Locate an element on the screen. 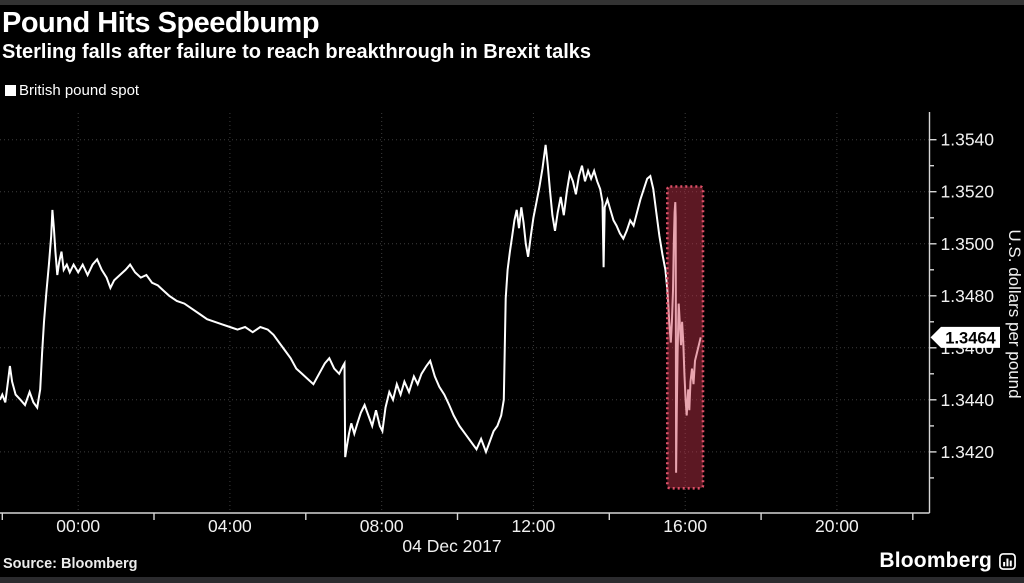 The width and height of the screenshot is (1024, 583). legend: British pound spot is located at coordinates (72, 90).